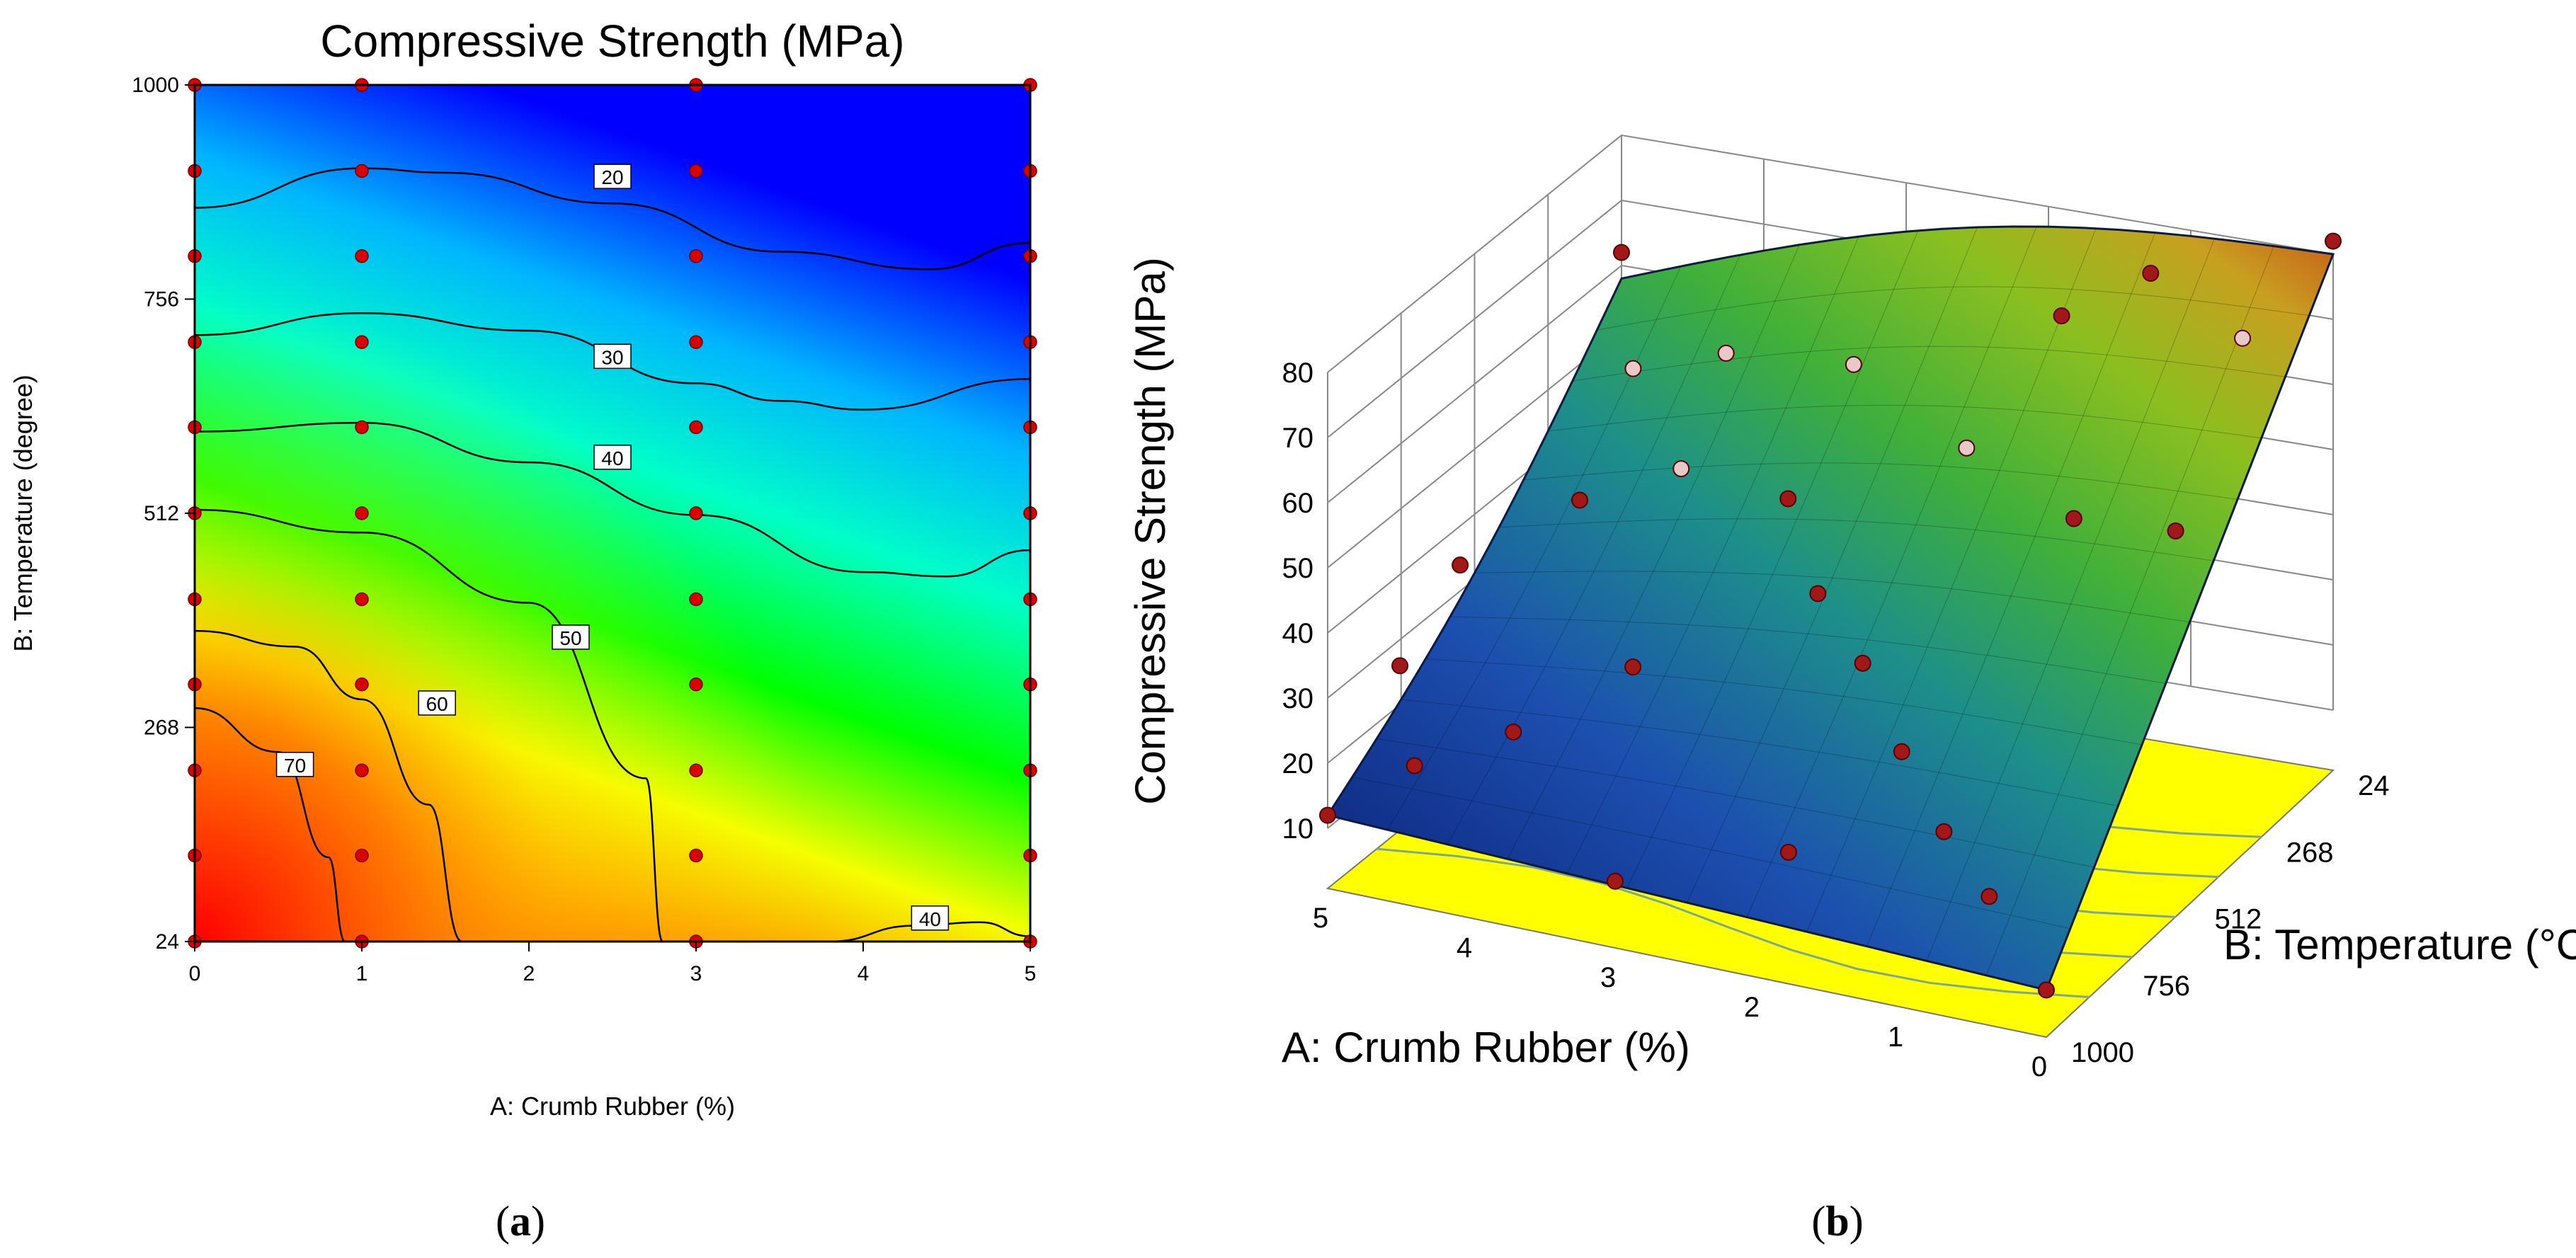  I want to click on y-tick-label: 512, so click(162, 513).